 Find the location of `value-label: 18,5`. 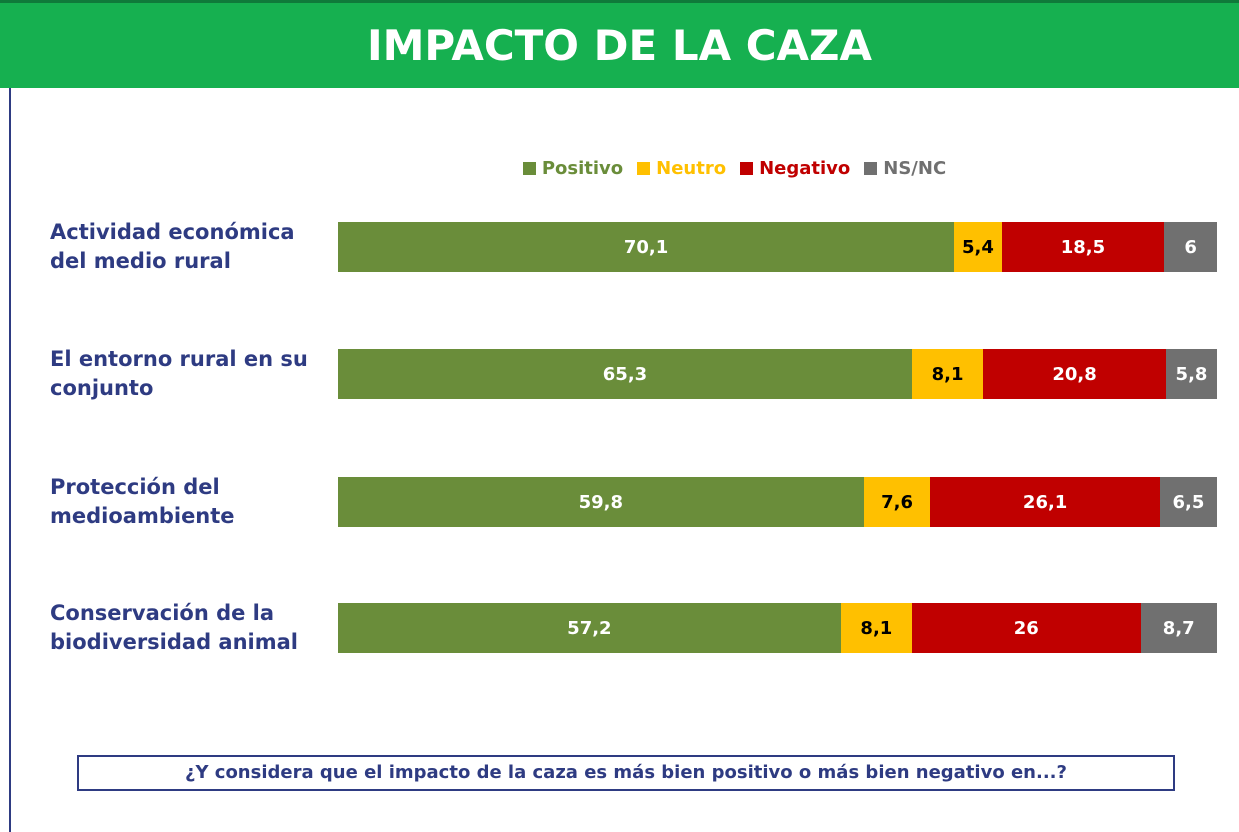

value-label: 18,5 is located at coordinates (1083, 247).